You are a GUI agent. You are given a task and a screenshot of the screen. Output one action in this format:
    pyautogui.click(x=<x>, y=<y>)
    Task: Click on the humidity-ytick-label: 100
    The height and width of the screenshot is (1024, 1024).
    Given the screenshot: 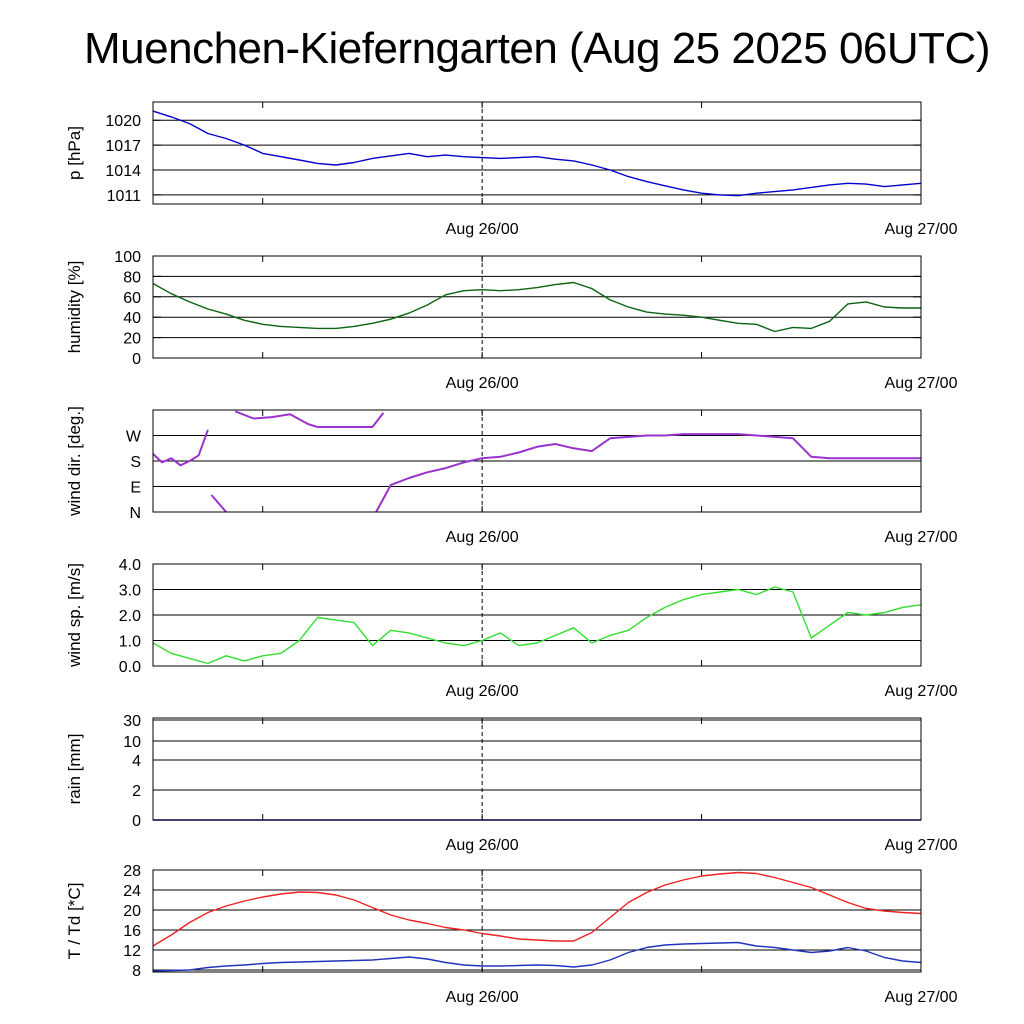 What is the action you would take?
    pyautogui.click(x=127, y=257)
    